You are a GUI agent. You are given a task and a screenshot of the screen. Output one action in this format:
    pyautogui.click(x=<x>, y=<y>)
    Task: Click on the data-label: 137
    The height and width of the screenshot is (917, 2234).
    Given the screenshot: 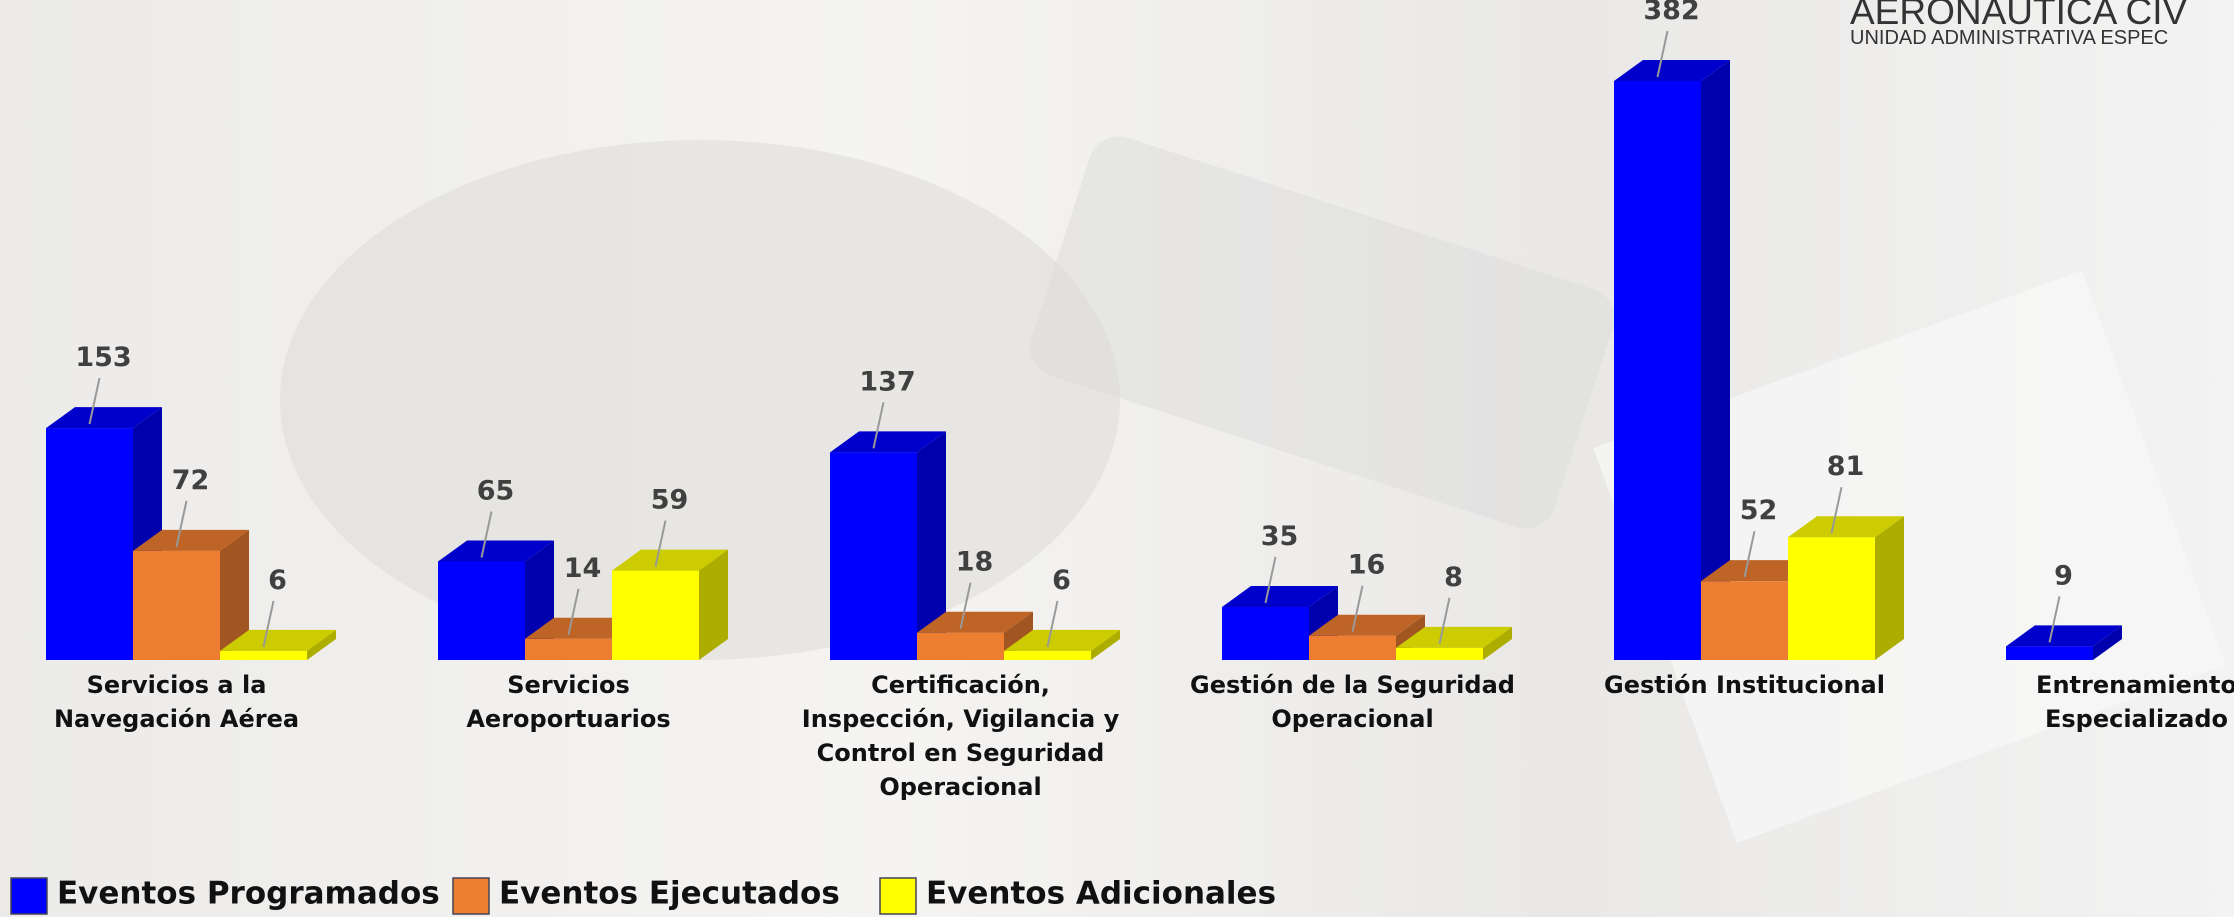 What is the action you would take?
    pyautogui.click(x=887, y=381)
    